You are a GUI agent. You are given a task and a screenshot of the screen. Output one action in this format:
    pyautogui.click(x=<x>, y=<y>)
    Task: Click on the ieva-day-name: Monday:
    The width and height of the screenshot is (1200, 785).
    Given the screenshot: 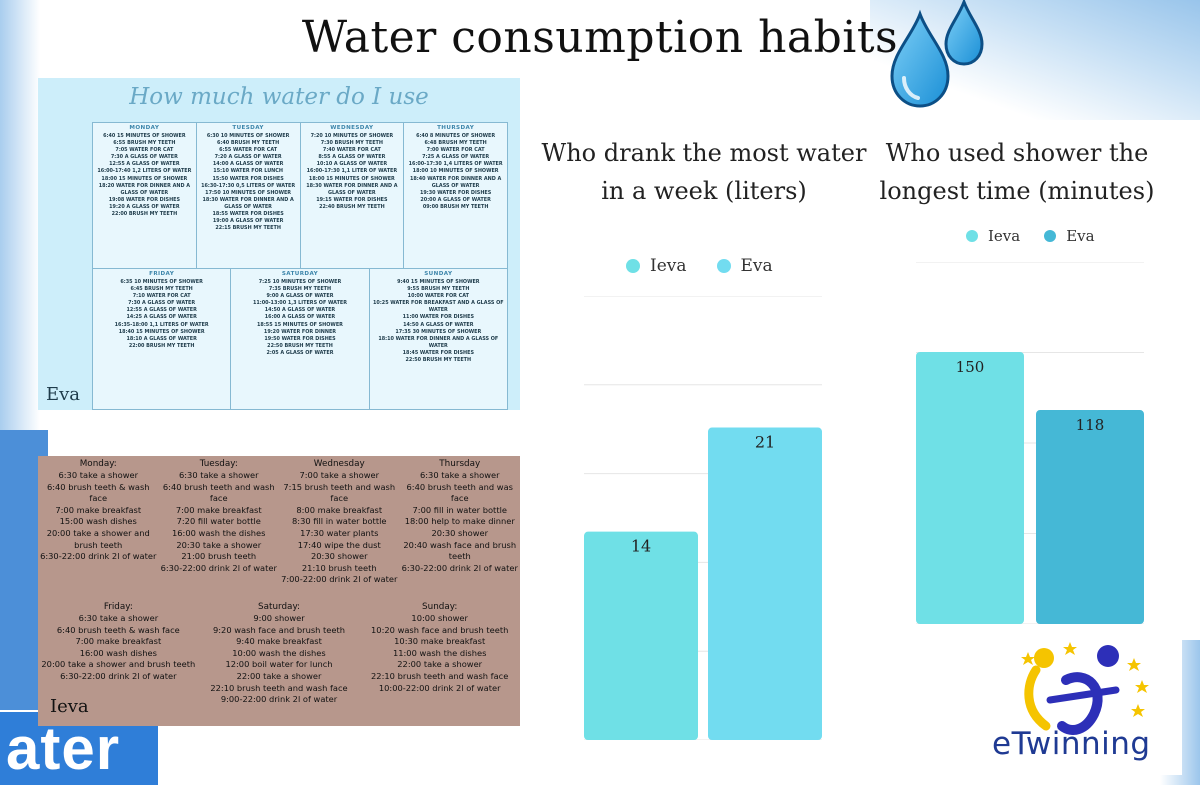 What is the action you would take?
    pyautogui.click(x=98, y=464)
    